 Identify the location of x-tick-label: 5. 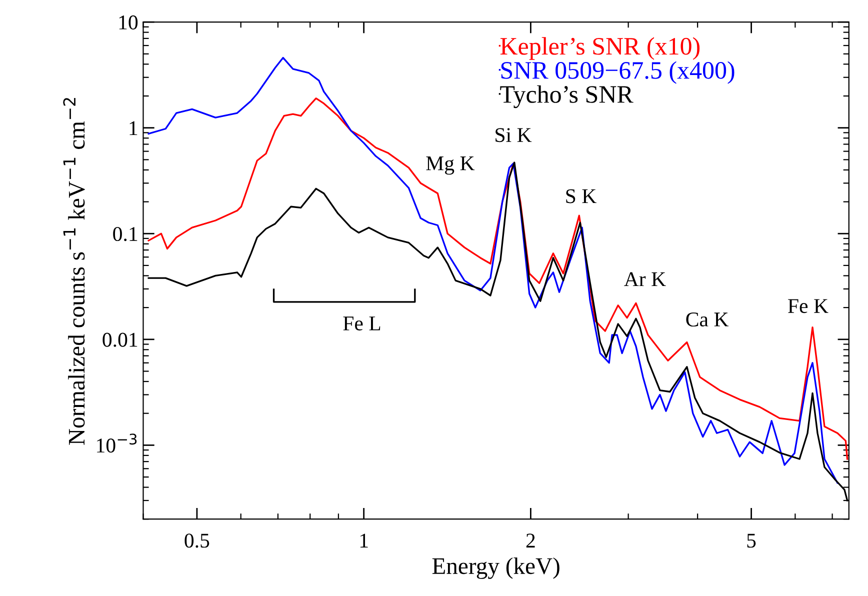
(751, 541).